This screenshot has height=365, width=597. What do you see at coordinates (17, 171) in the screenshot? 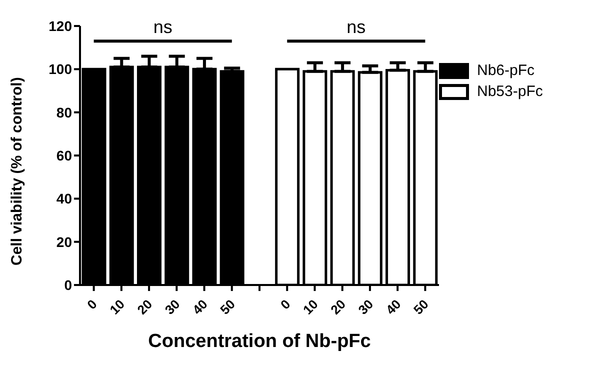
I see `y-axis-title: Cell viability (% of control)` at bounding box center [17, 171].